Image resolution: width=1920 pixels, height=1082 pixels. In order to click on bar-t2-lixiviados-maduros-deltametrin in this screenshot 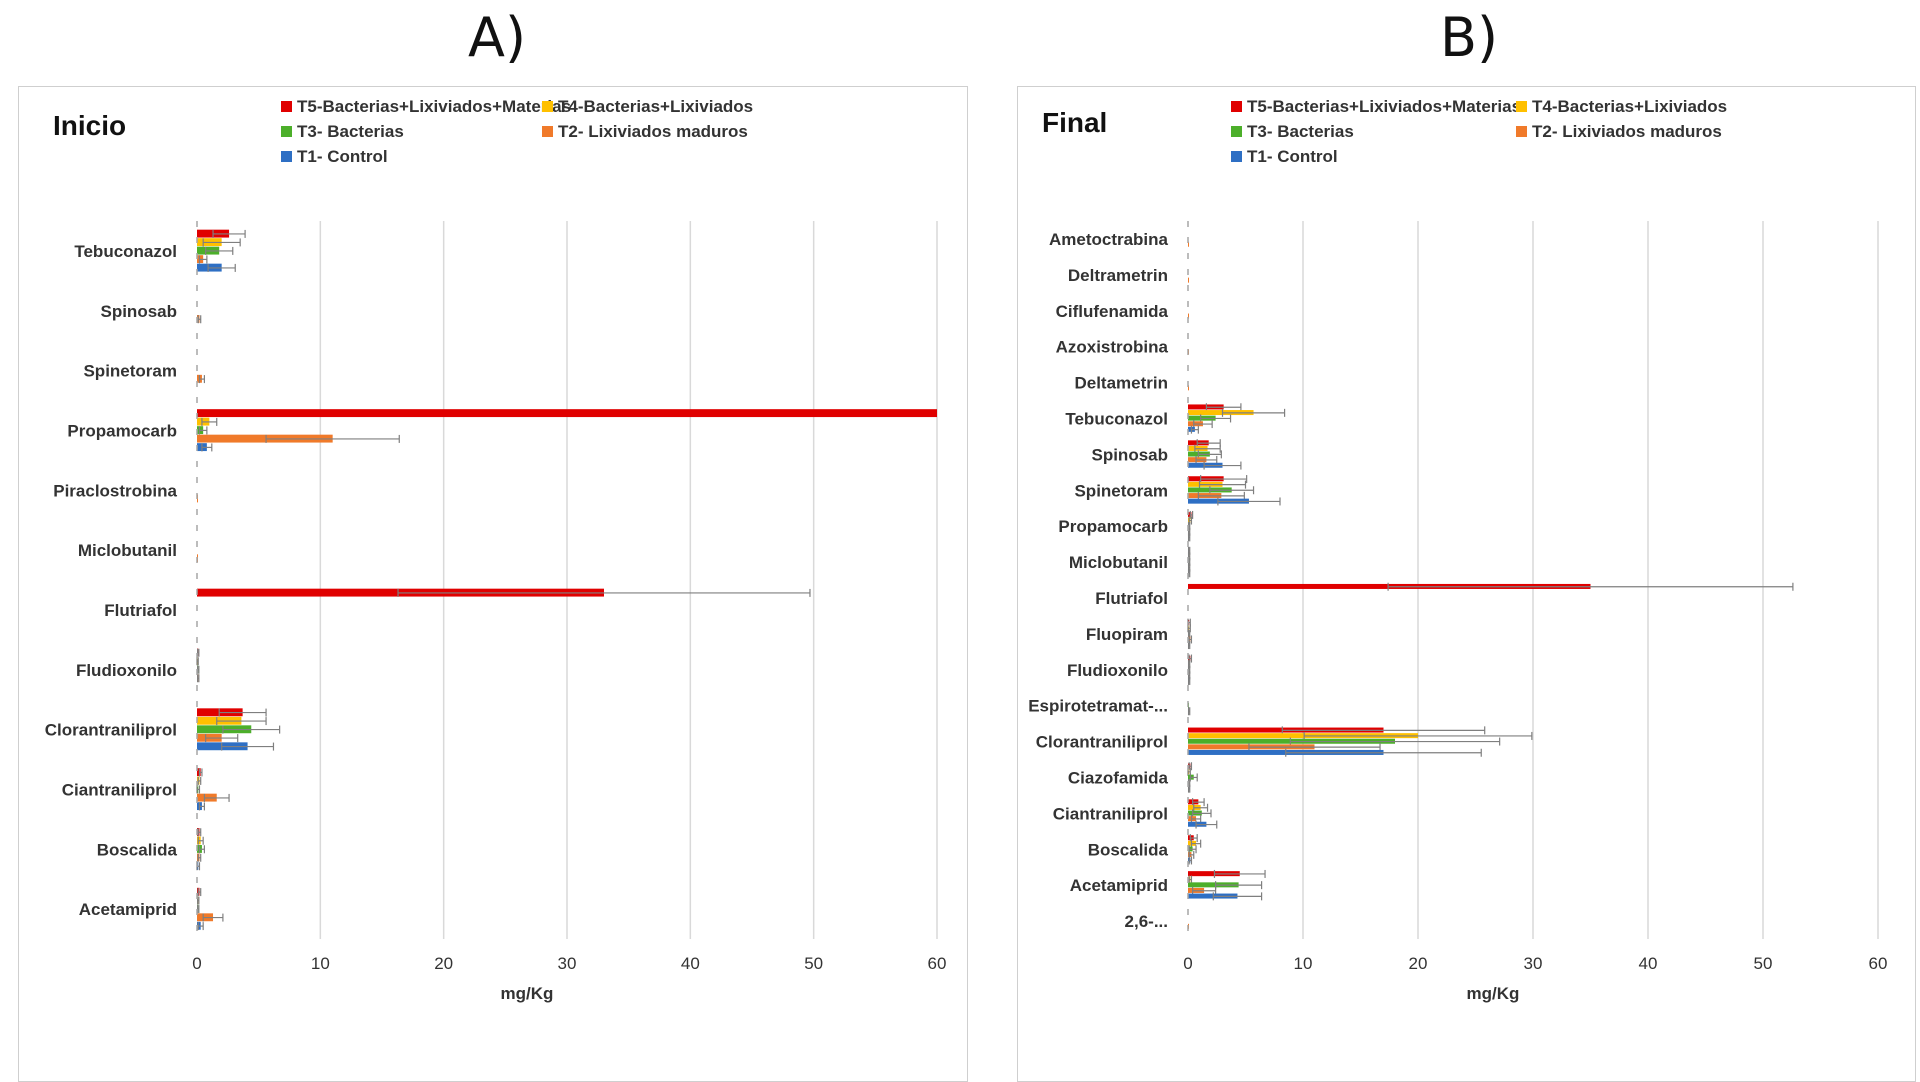, I will do `click(1188, 388)`.